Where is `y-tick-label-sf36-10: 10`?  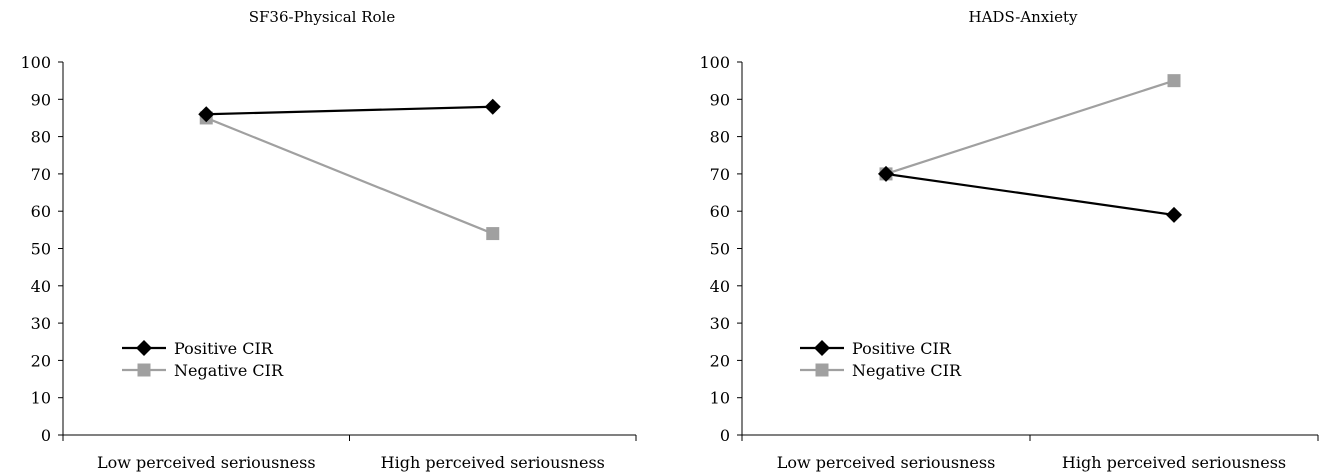 y-tick-label-sf36-10: 10 is located at coordinates (41, 398).